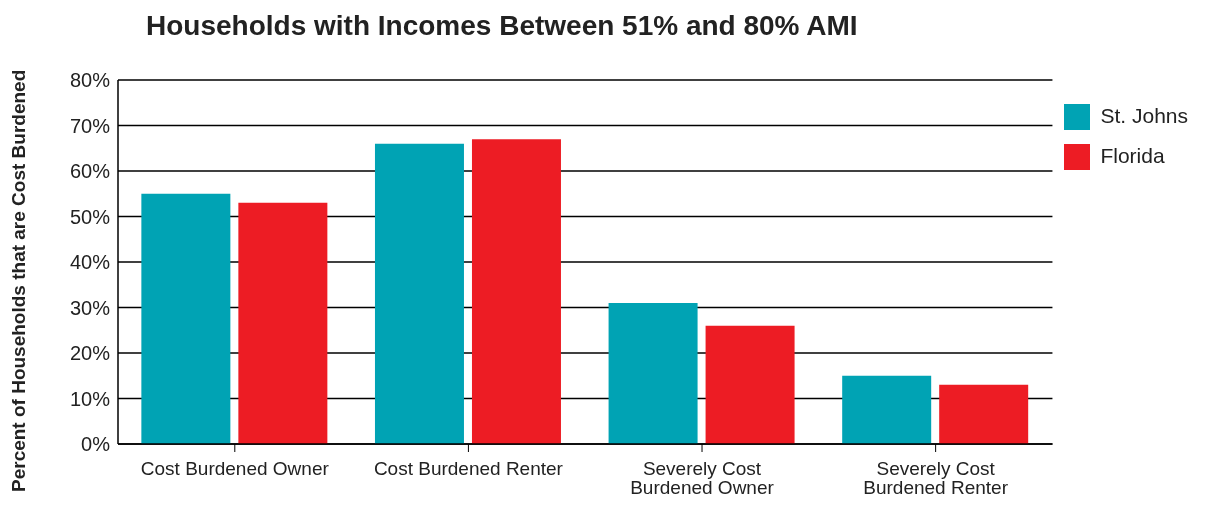 This screenshot has height=522, width=1224. What do you see at coordinates (90, 171) in the screenshot?
I see `y-tick-label: 60%` at bounding box center [90, 171].